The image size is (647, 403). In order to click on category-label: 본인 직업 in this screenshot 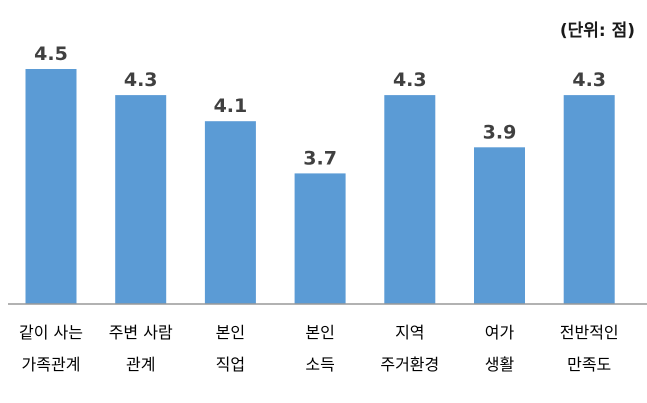, I will do `click(230, 348)`.